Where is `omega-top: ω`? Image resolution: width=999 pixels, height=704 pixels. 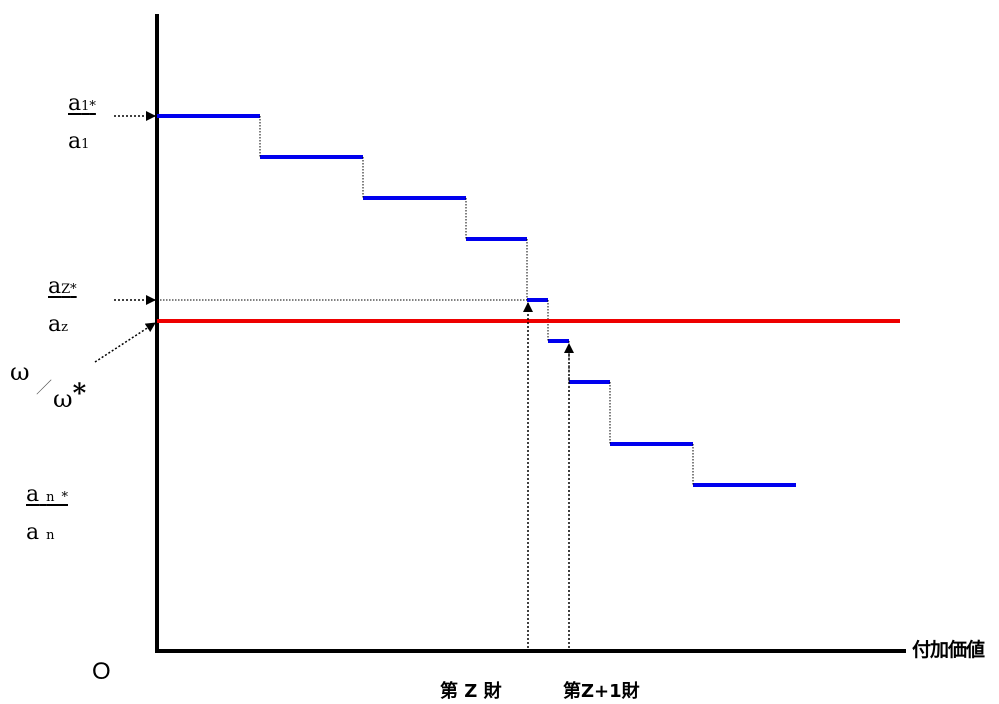
omega-top: ω is located at coordinates (20, 372).